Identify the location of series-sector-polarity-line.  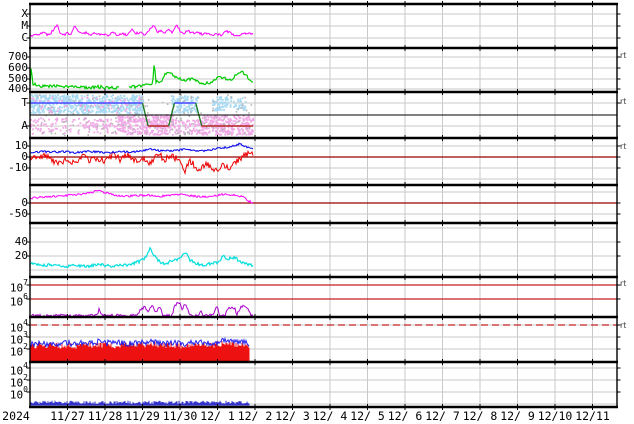
(142, 114).